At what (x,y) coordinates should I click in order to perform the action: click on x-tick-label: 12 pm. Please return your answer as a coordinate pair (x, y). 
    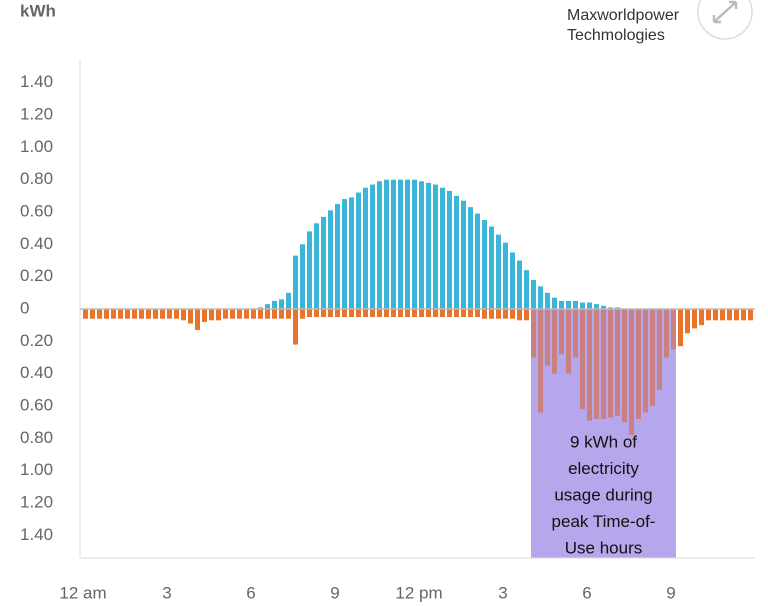
    Looking at the image, I should click on (418, 592).